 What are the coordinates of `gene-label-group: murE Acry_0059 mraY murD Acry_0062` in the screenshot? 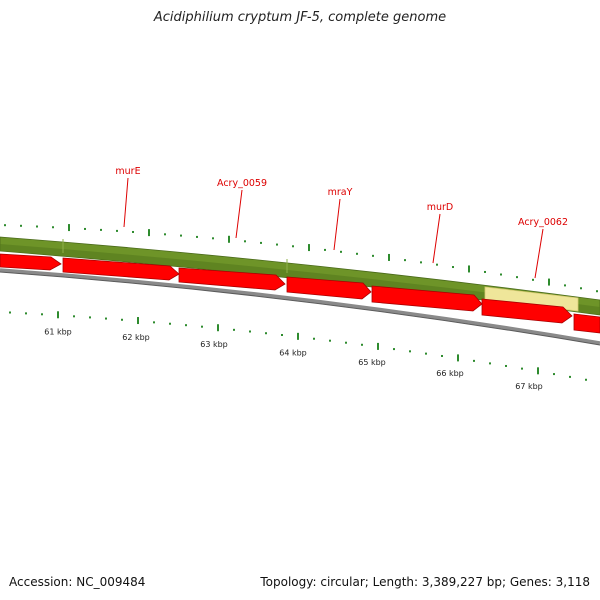 It's located at (341, 222).